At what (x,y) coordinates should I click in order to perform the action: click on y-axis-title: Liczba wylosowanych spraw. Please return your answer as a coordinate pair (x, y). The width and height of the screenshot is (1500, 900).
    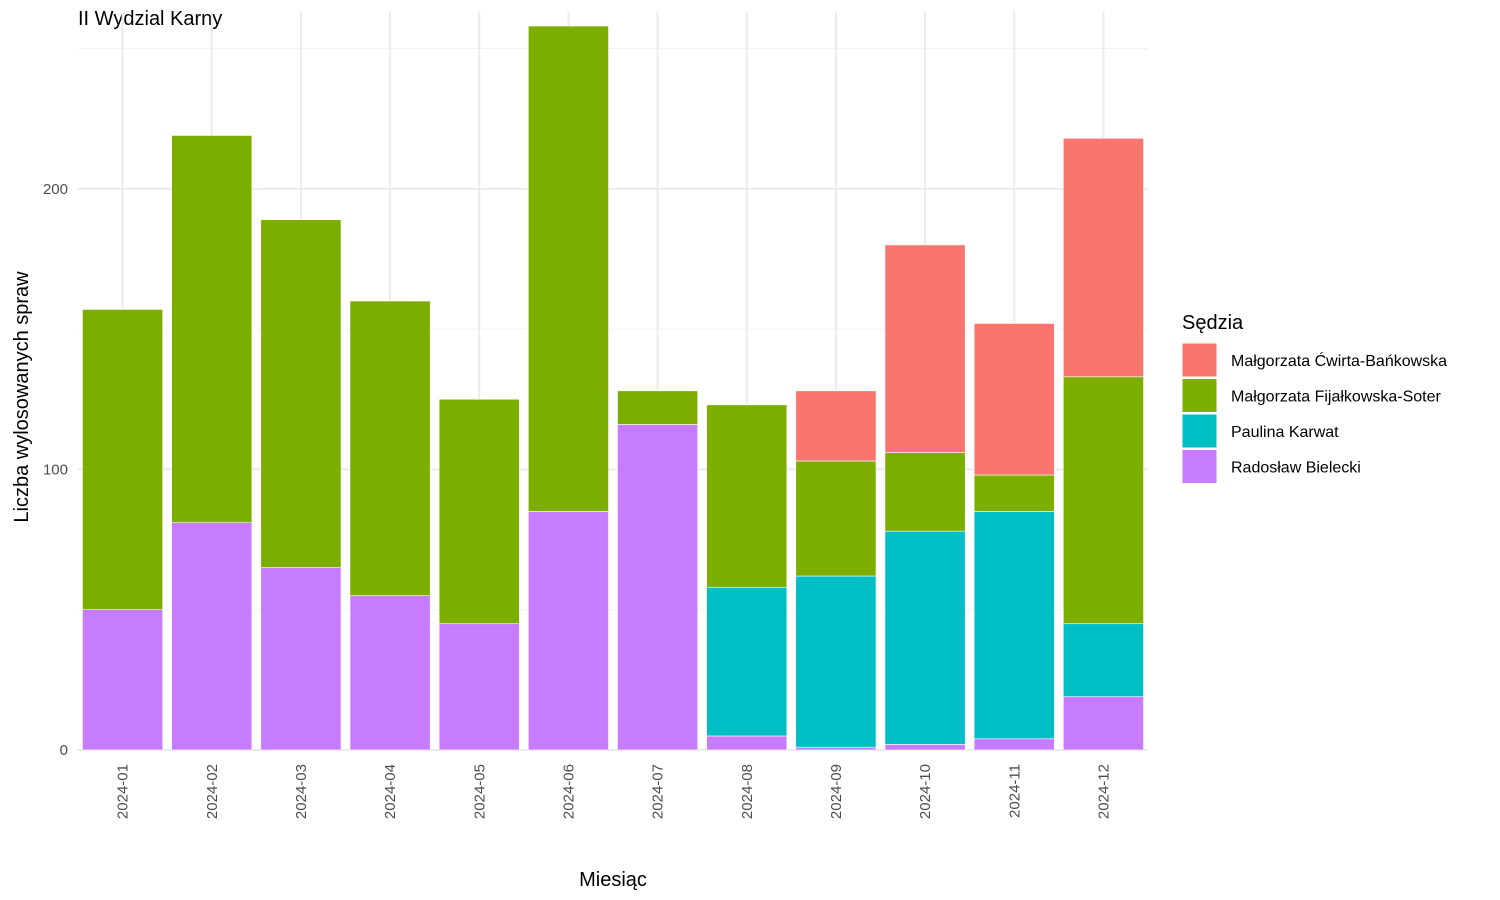
    Looking at the image, I should click on (22, 397).